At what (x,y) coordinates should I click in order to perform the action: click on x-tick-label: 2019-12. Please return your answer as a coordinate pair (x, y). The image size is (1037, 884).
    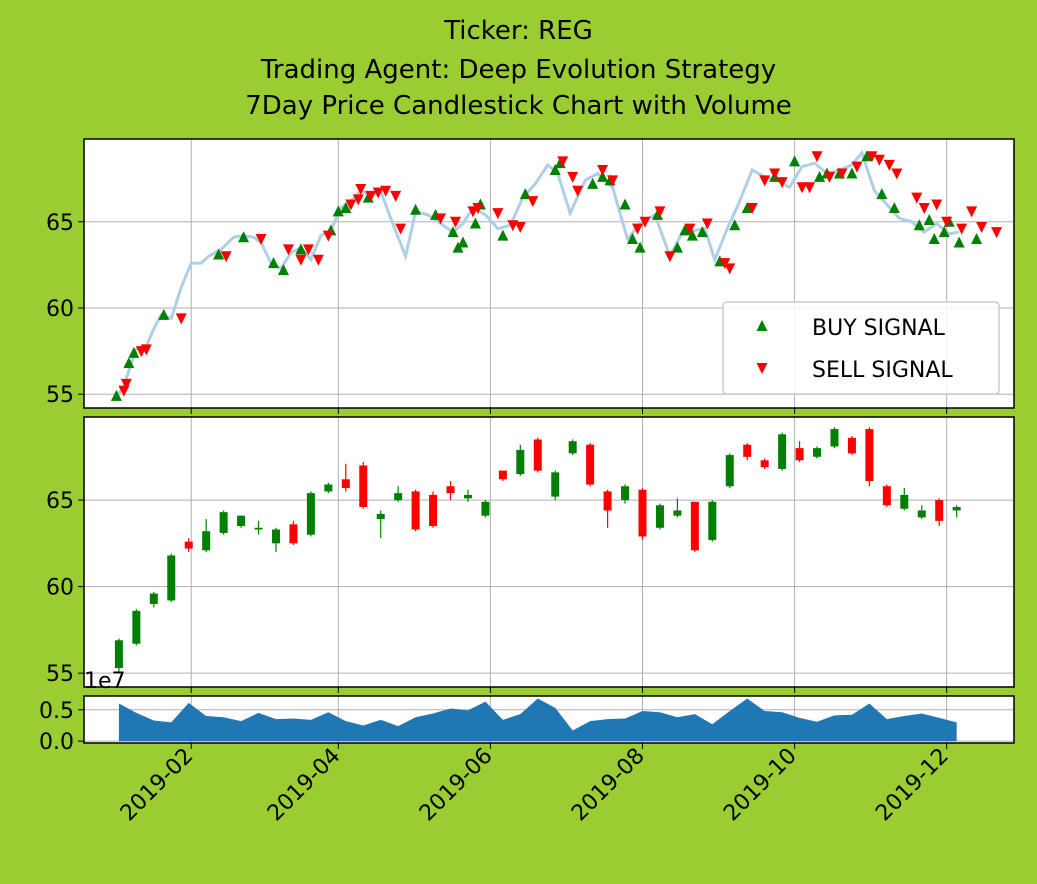
    Looking at the image, I should click on (912, 785).